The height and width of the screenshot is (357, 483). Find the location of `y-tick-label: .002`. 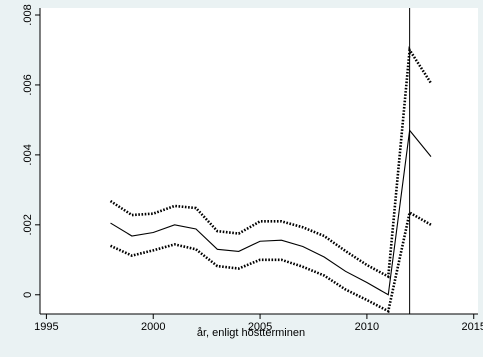

y-tick-label: .002 is located at coordinates (28, 224).